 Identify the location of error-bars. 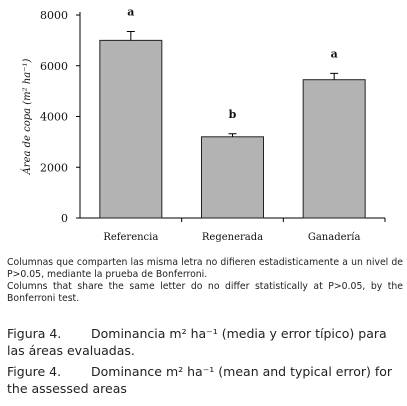
(232, 83).